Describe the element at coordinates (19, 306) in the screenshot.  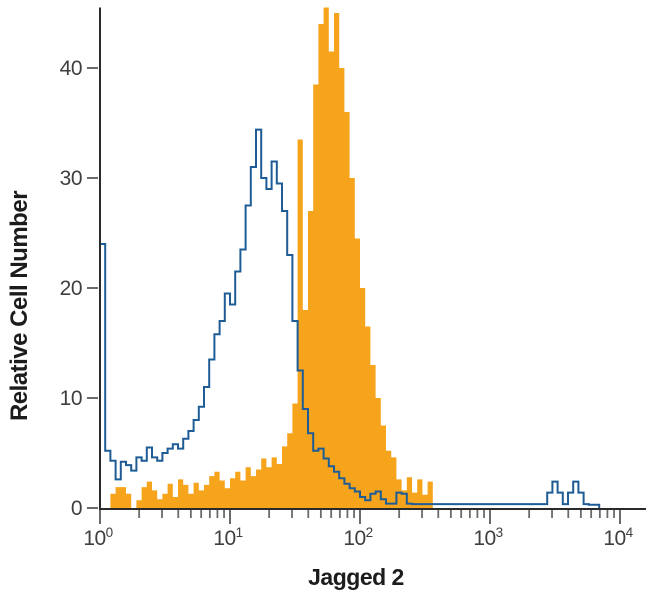
I see `y-axis-title: Relative Cell Number` at that location.